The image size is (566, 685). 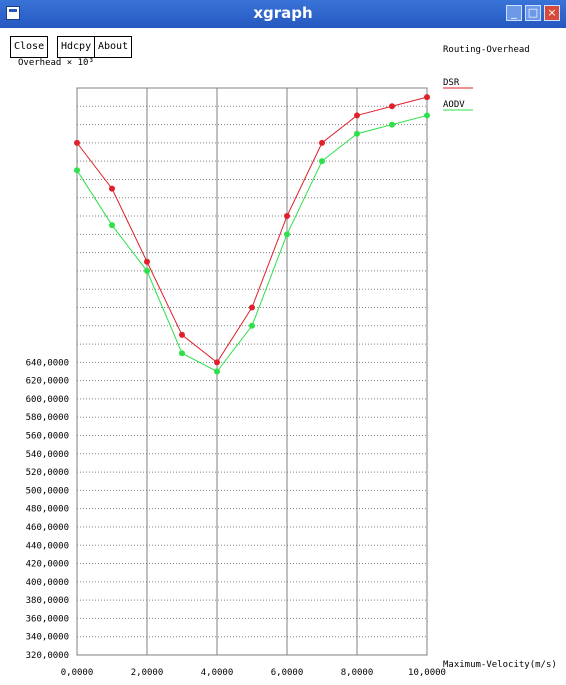 I want to click on y-tick-label: 420,0000, so click(x=47, y=565).